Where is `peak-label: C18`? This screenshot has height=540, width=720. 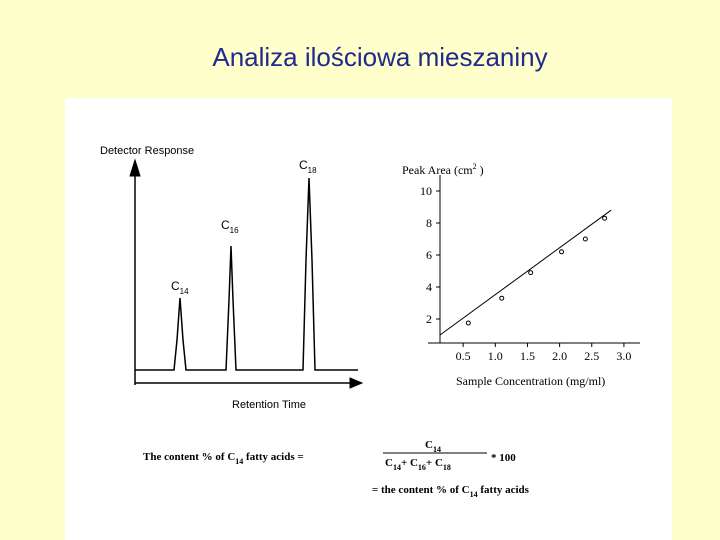
peak-label: C18 is located at coordinates (308, 166).